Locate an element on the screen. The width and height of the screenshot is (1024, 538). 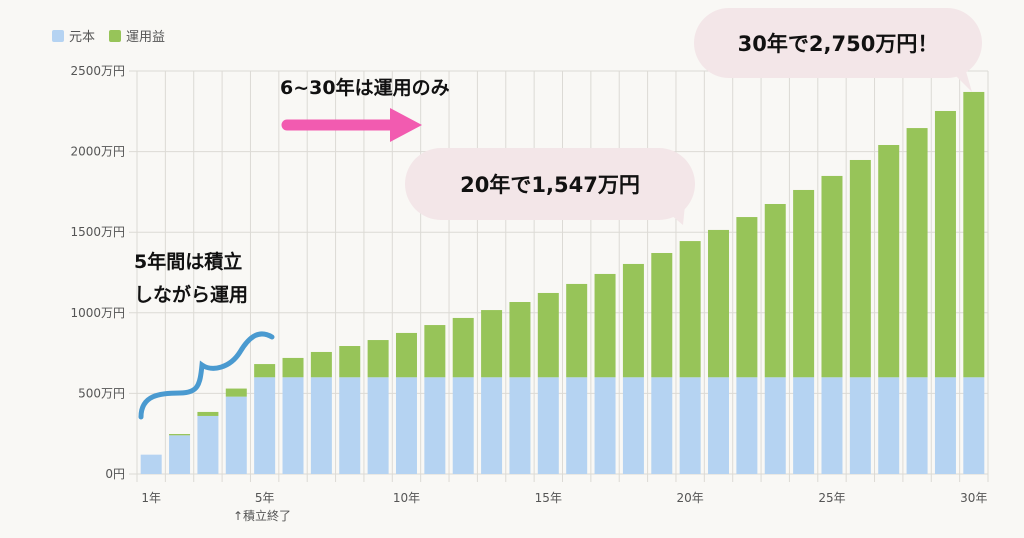
legend-label-principal: 元本 is located at coordinates (82, 37).